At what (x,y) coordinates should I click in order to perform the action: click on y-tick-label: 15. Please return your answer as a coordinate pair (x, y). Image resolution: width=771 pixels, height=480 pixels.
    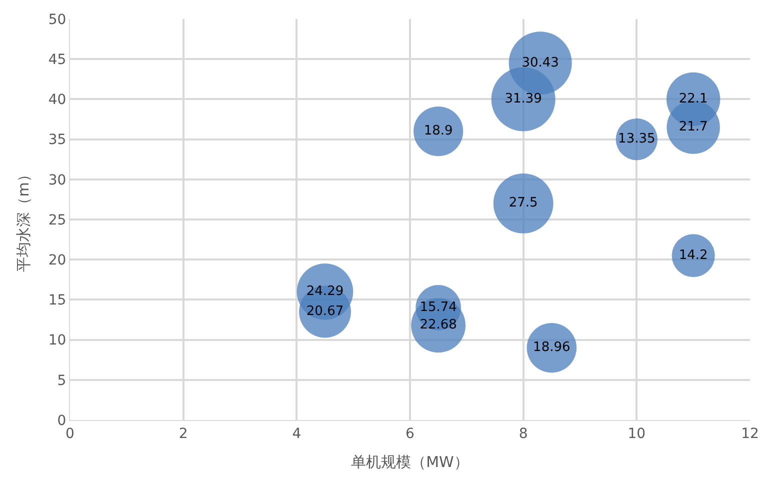
    Looking at the image, I should click on (57, 300).